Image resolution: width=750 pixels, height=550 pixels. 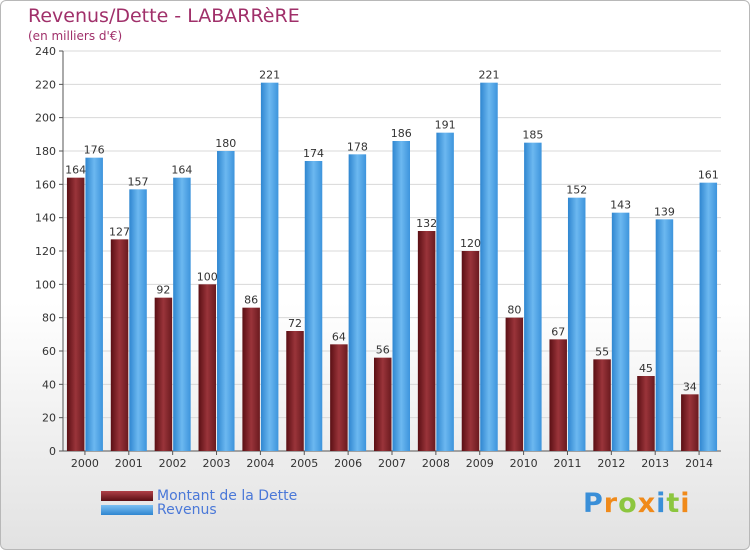 I want to click on data-label-debt: 164, so click(x=75, y=170).